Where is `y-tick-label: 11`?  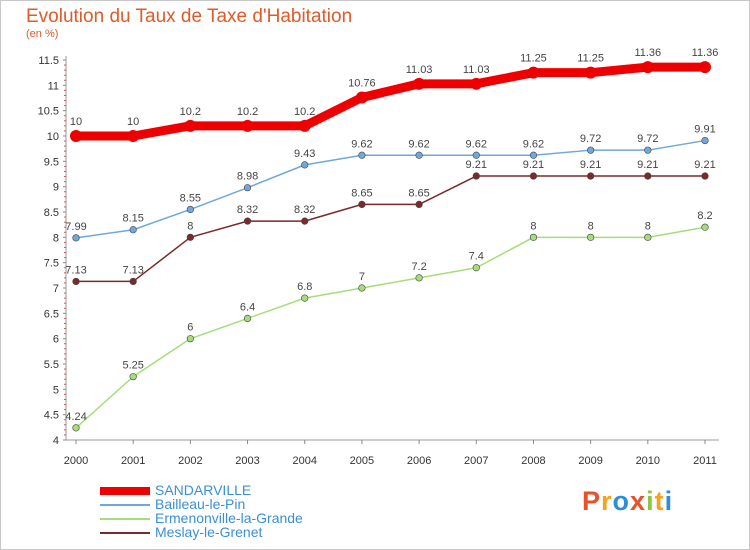
y-tick-label: 11 is located at coordinates (53, 86).